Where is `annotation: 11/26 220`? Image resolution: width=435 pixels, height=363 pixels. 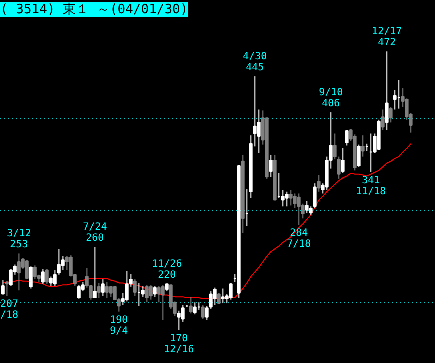 annotation: 11/26 220 is located at coordinates (167, 270).